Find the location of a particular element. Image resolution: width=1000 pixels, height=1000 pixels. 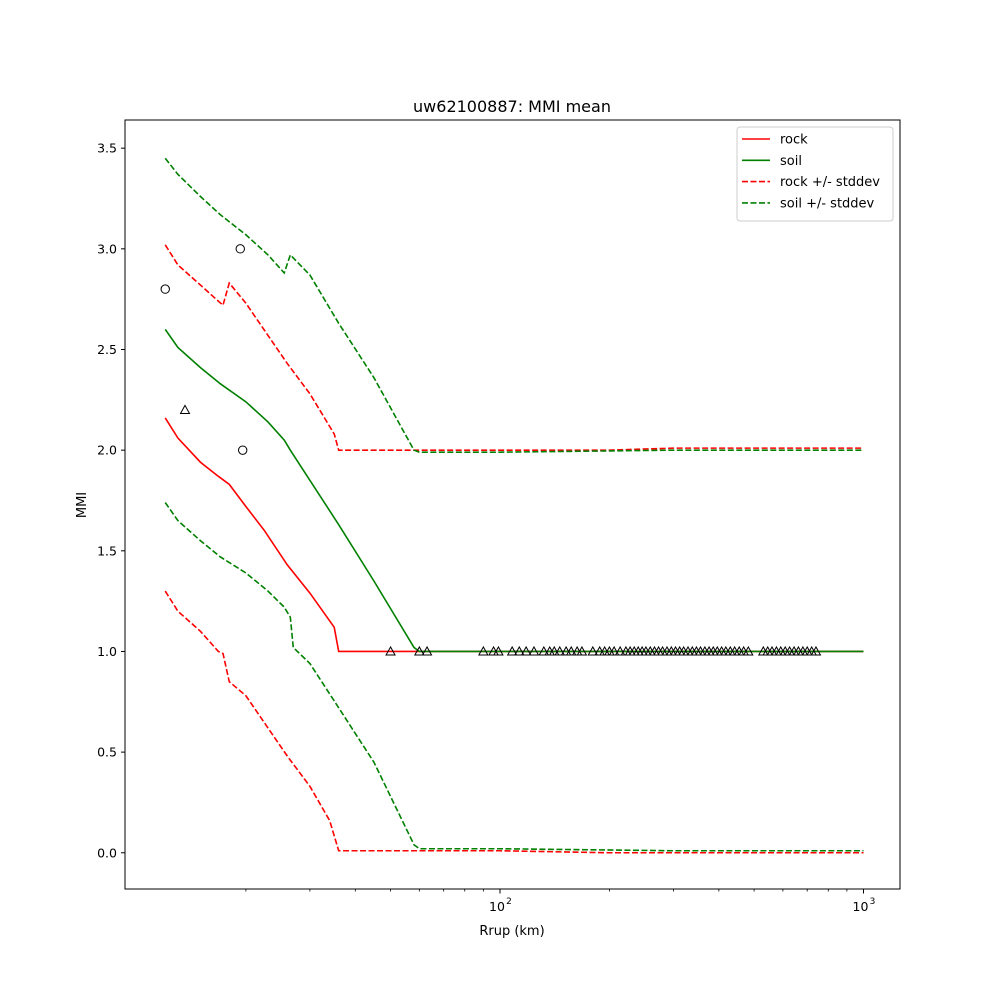

y-tick-label: 2.0 is located at coordinates (107, 450).